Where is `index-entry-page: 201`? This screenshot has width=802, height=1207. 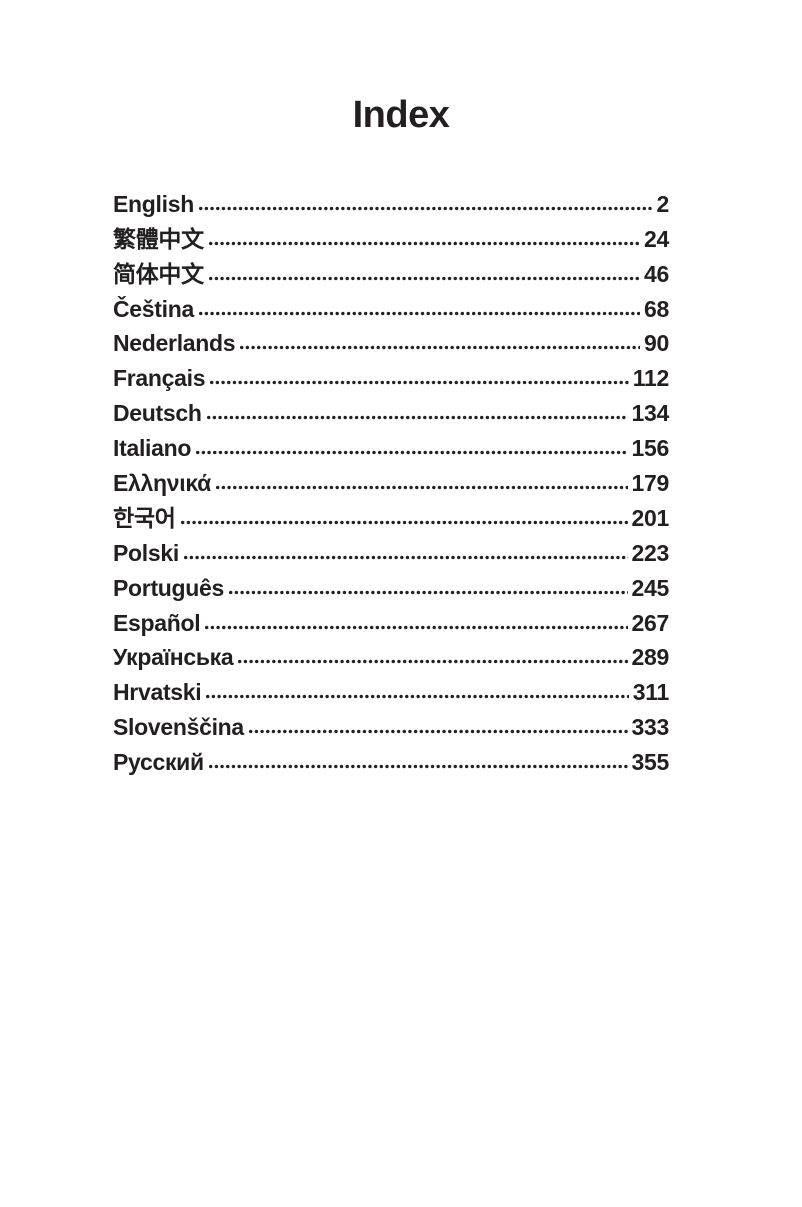 index-entry-page: 201 is located at coordinates (650, 517).